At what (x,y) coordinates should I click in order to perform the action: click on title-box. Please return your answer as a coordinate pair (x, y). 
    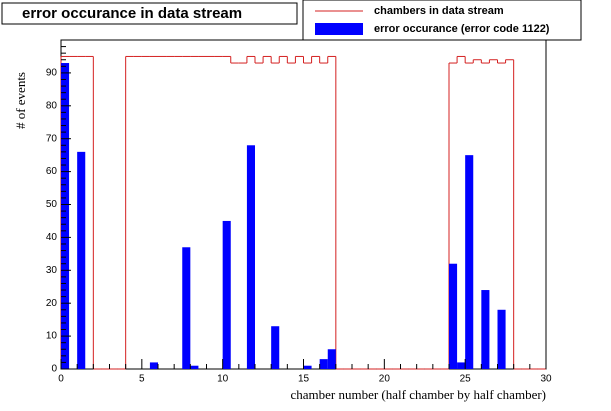
    Looking at the image, I should click on (149, 13).